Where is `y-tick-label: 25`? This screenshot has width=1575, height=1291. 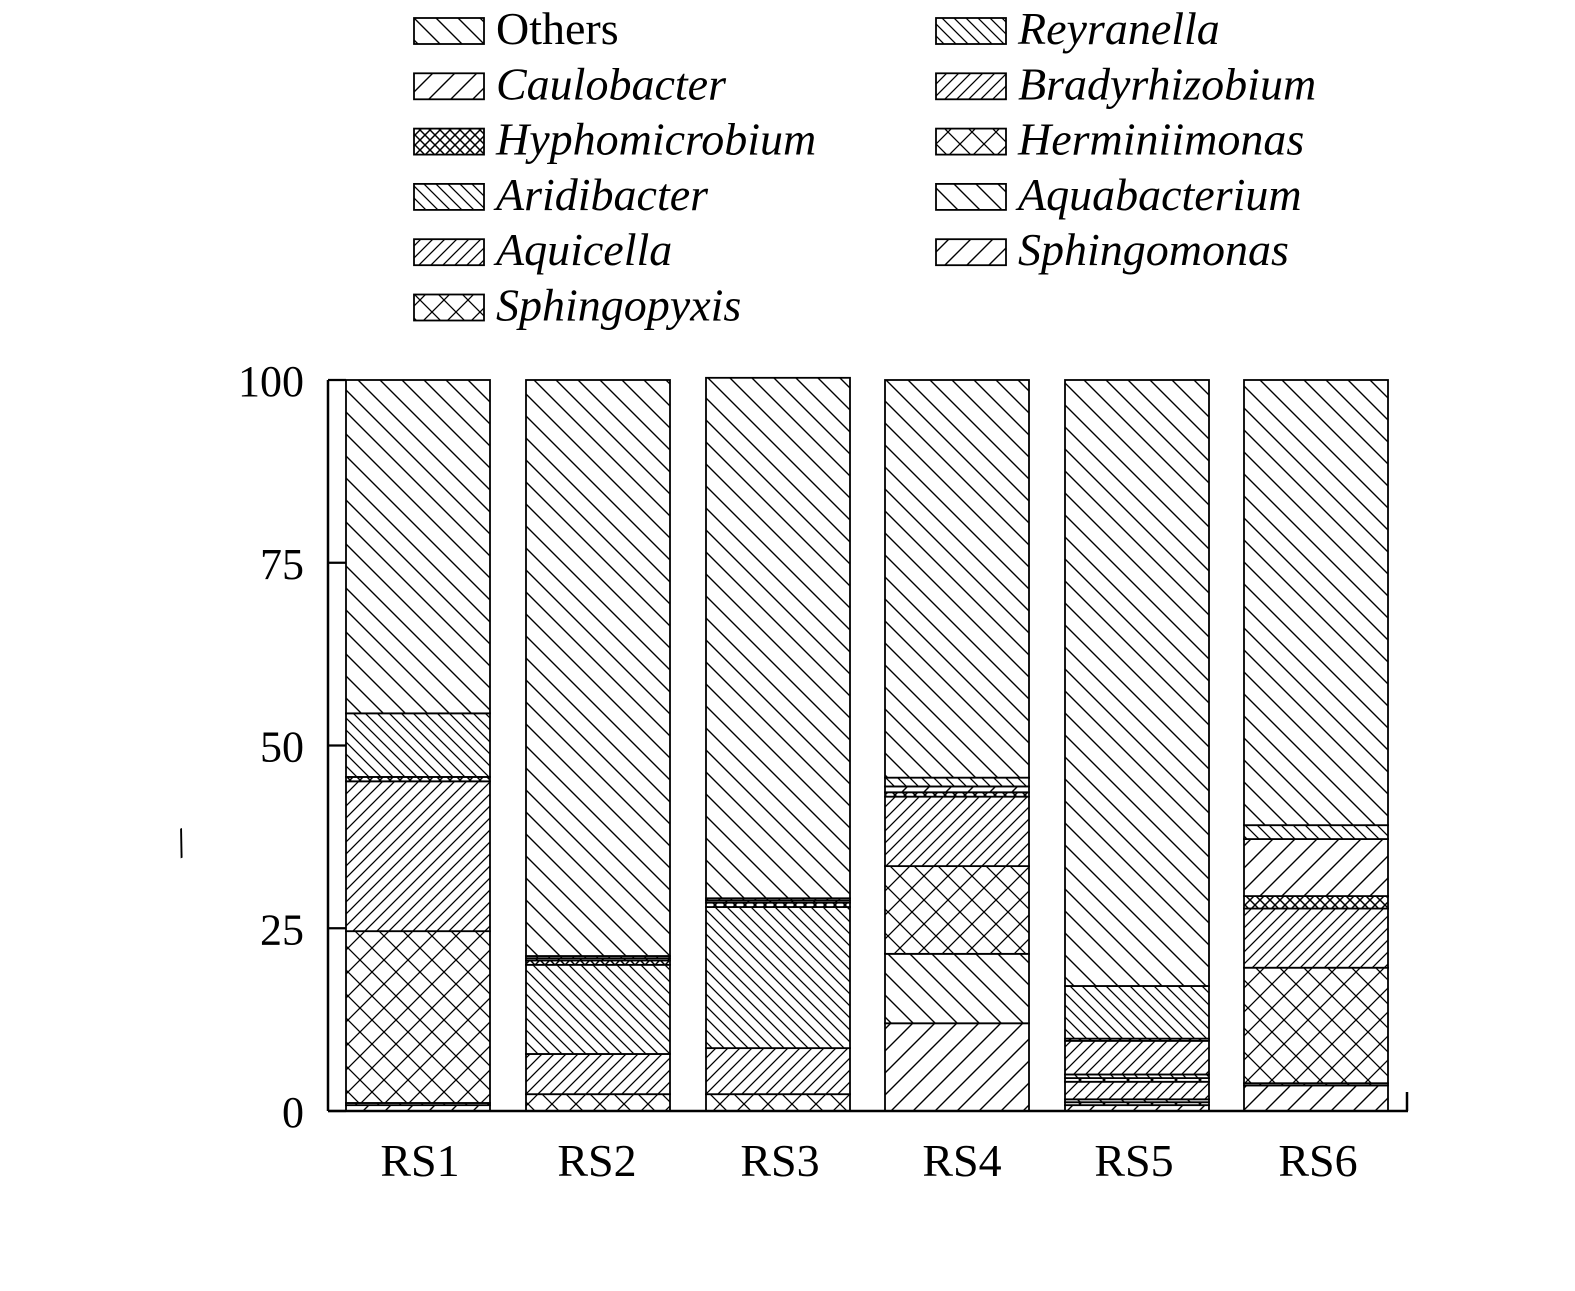 y-tick-label: 25 is located at coordinates (282, 929).